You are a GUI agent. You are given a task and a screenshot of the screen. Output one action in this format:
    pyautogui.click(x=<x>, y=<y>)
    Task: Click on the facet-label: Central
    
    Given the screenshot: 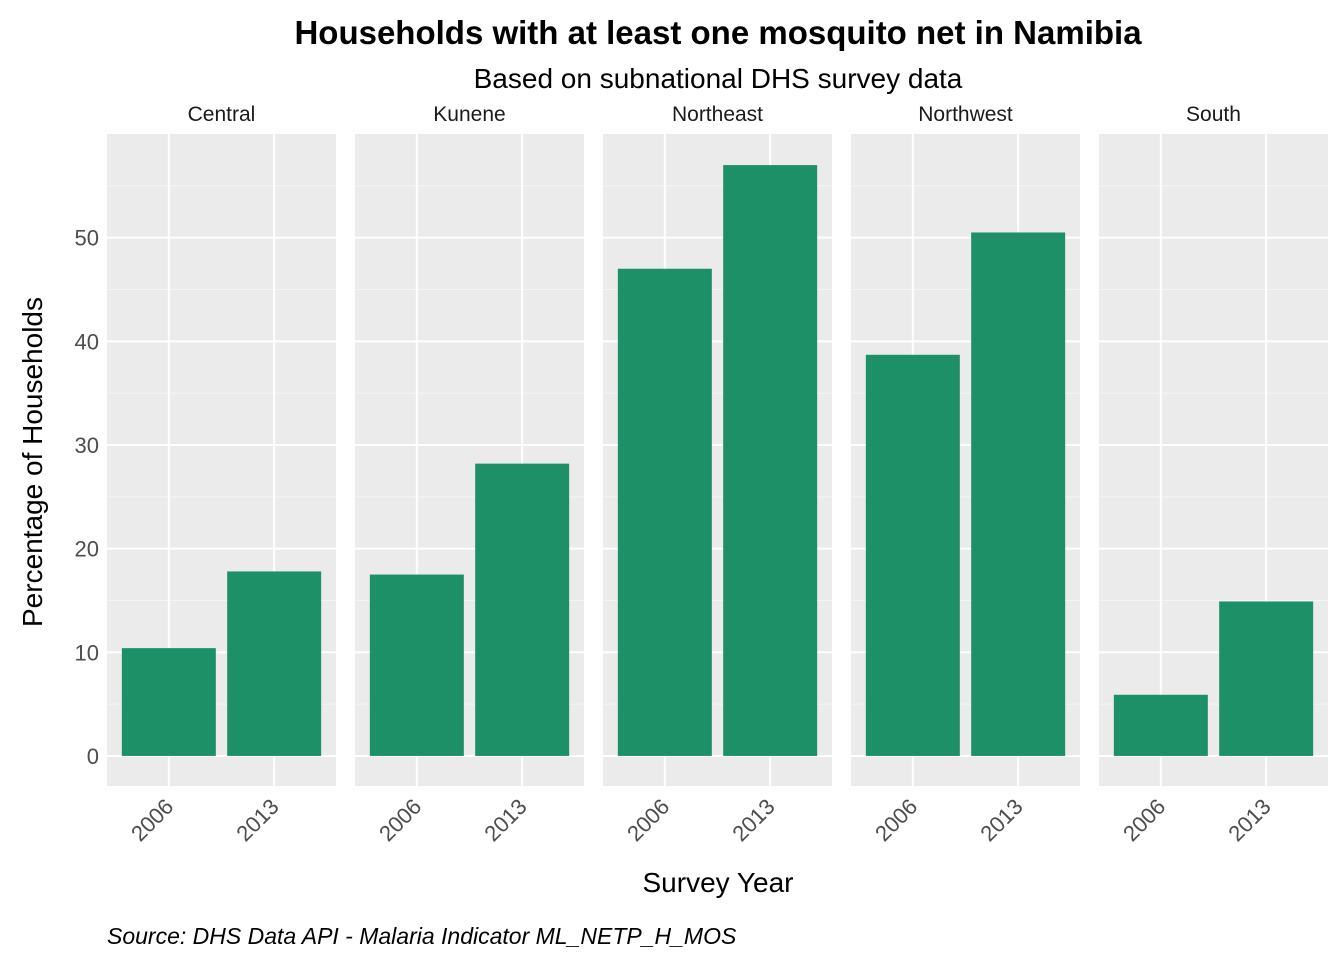 What is the action you would take?
    pyautogui.click(x=222, y=114)
    